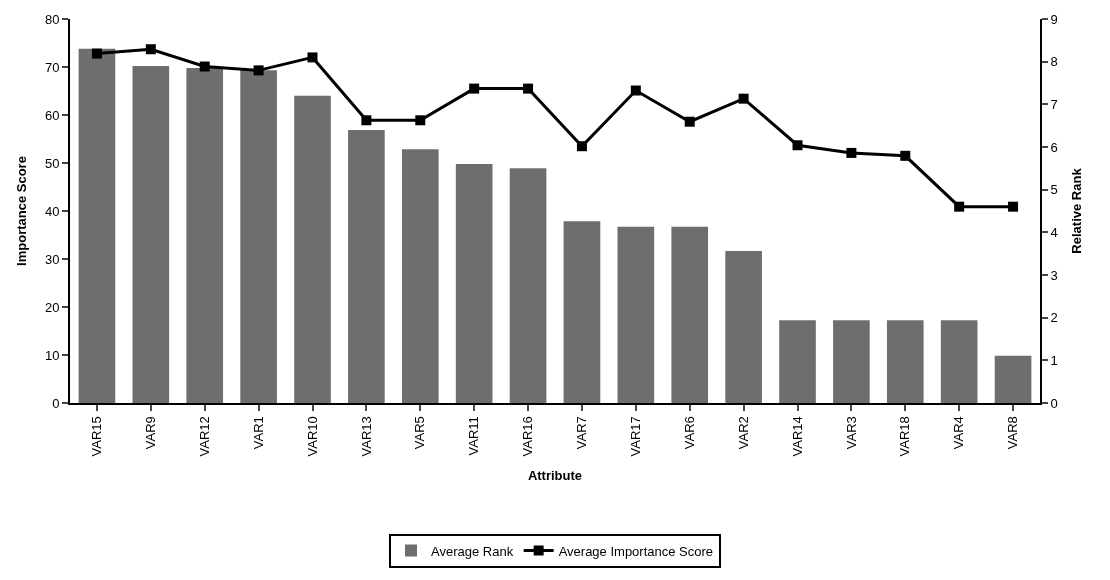  I want to click on x-tick-label: VAR14, so click(797, 436).